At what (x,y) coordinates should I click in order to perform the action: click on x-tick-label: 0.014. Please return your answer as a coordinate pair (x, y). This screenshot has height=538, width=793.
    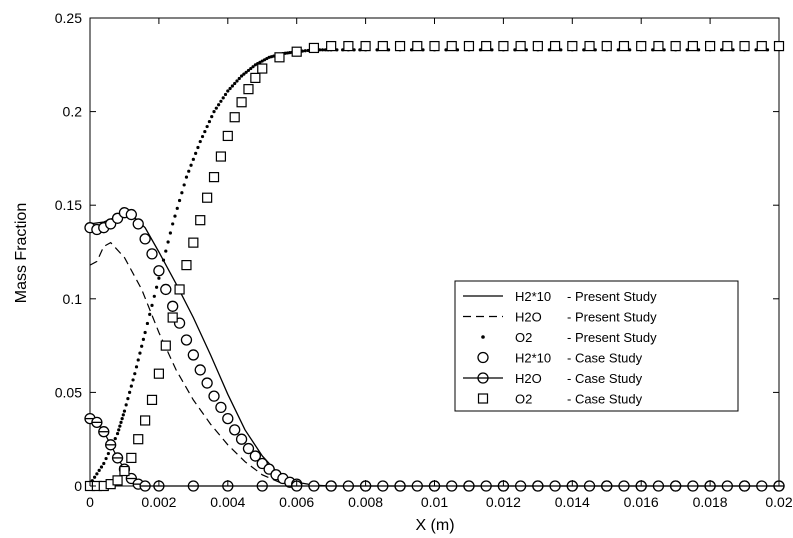
    Looking at the image, I should click on (572, 502).